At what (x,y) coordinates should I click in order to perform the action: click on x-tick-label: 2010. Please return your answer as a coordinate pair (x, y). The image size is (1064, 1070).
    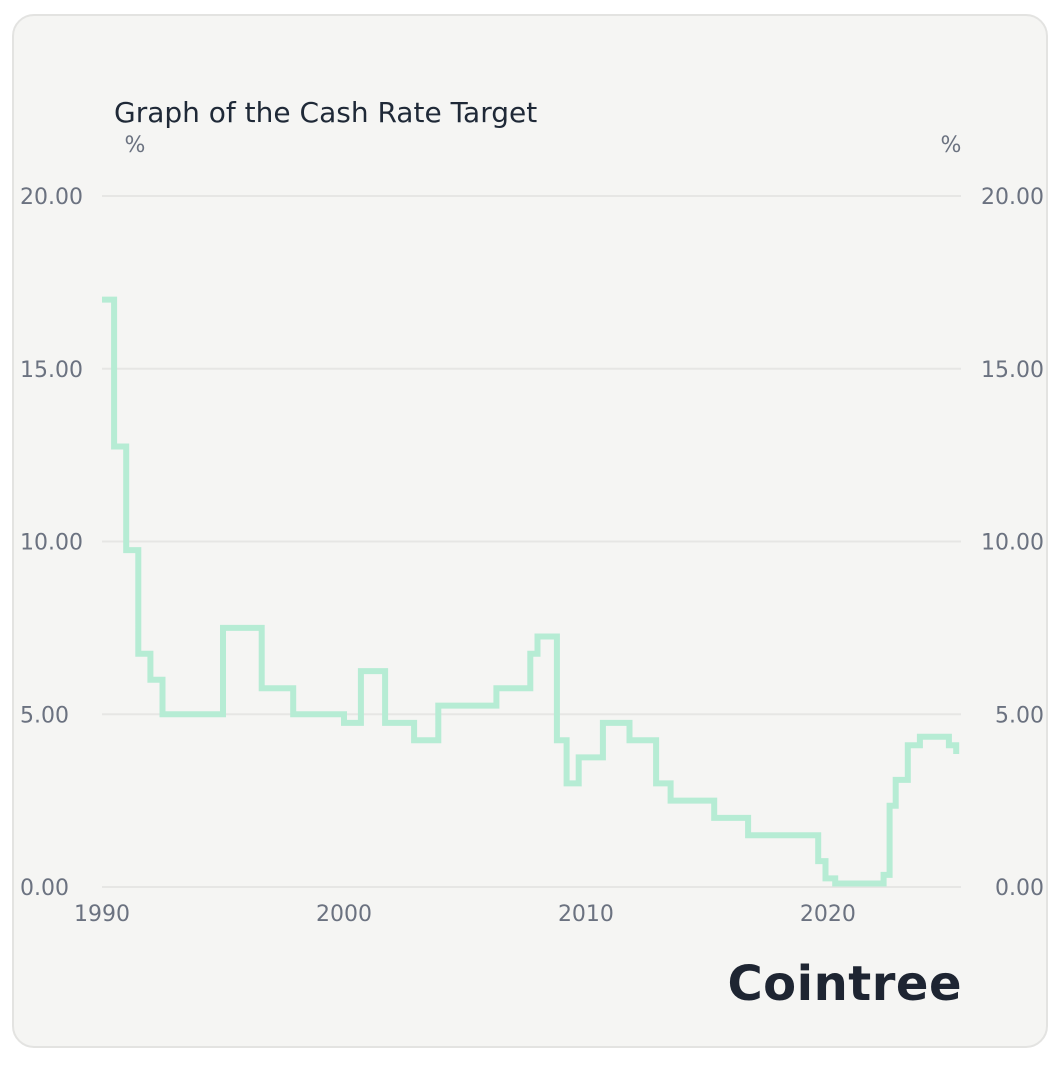
    Looking at the image, I should click on (586, 914).